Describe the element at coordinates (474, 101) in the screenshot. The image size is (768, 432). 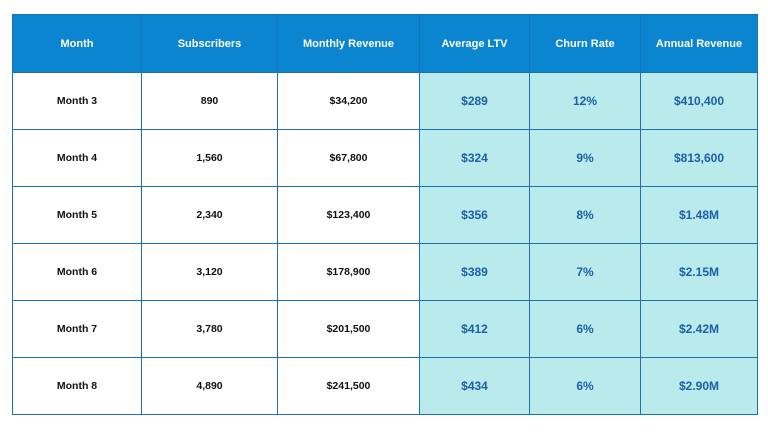
I see `cell-average-ltv: $289` at that location.